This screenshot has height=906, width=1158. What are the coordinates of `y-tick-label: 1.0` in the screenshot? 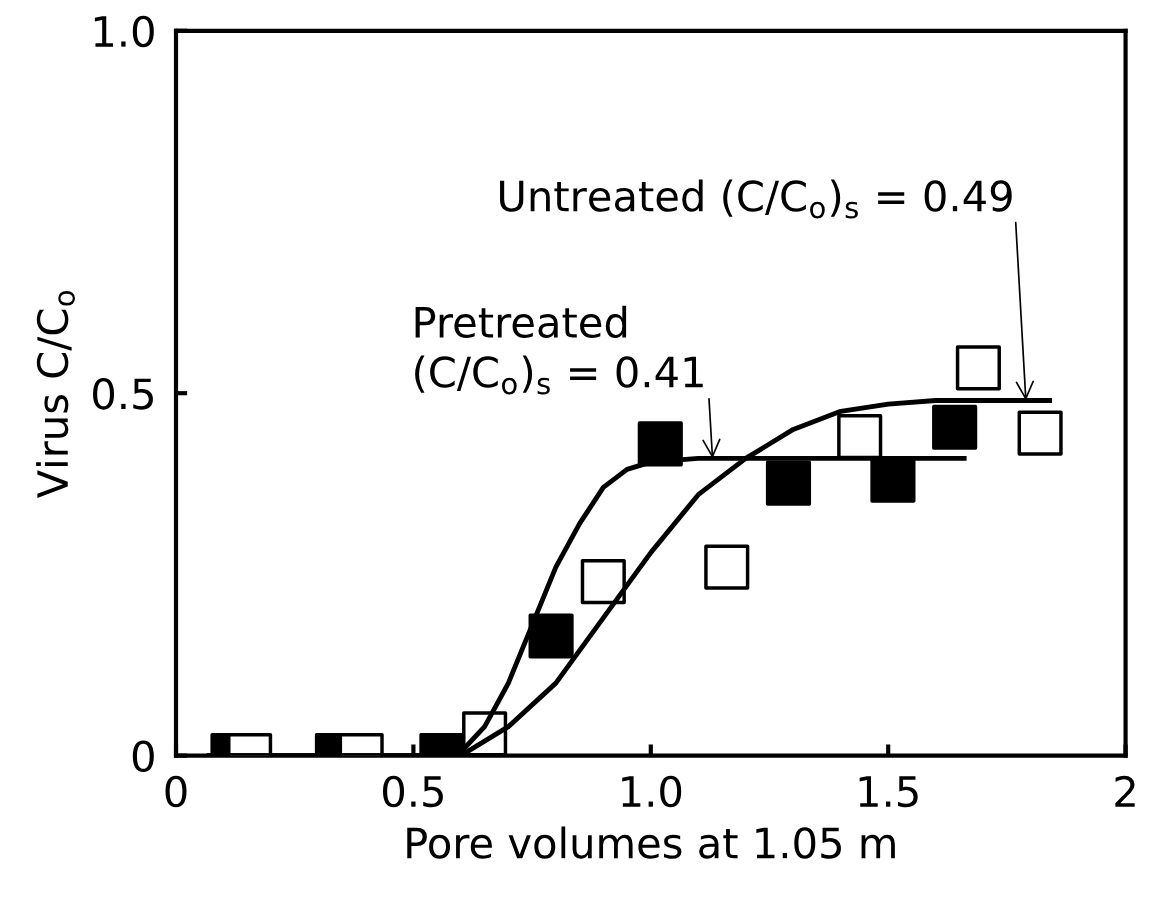 It's located at (124, 31).